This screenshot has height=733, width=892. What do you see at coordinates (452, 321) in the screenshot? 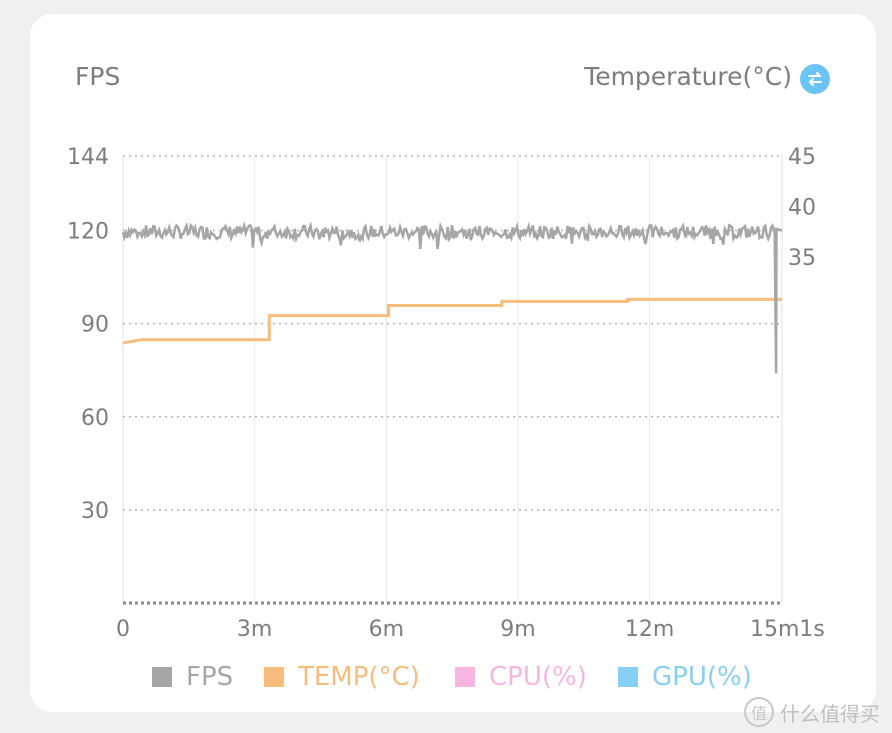
I see `series-line-temp` at bounding box center [452, 321].